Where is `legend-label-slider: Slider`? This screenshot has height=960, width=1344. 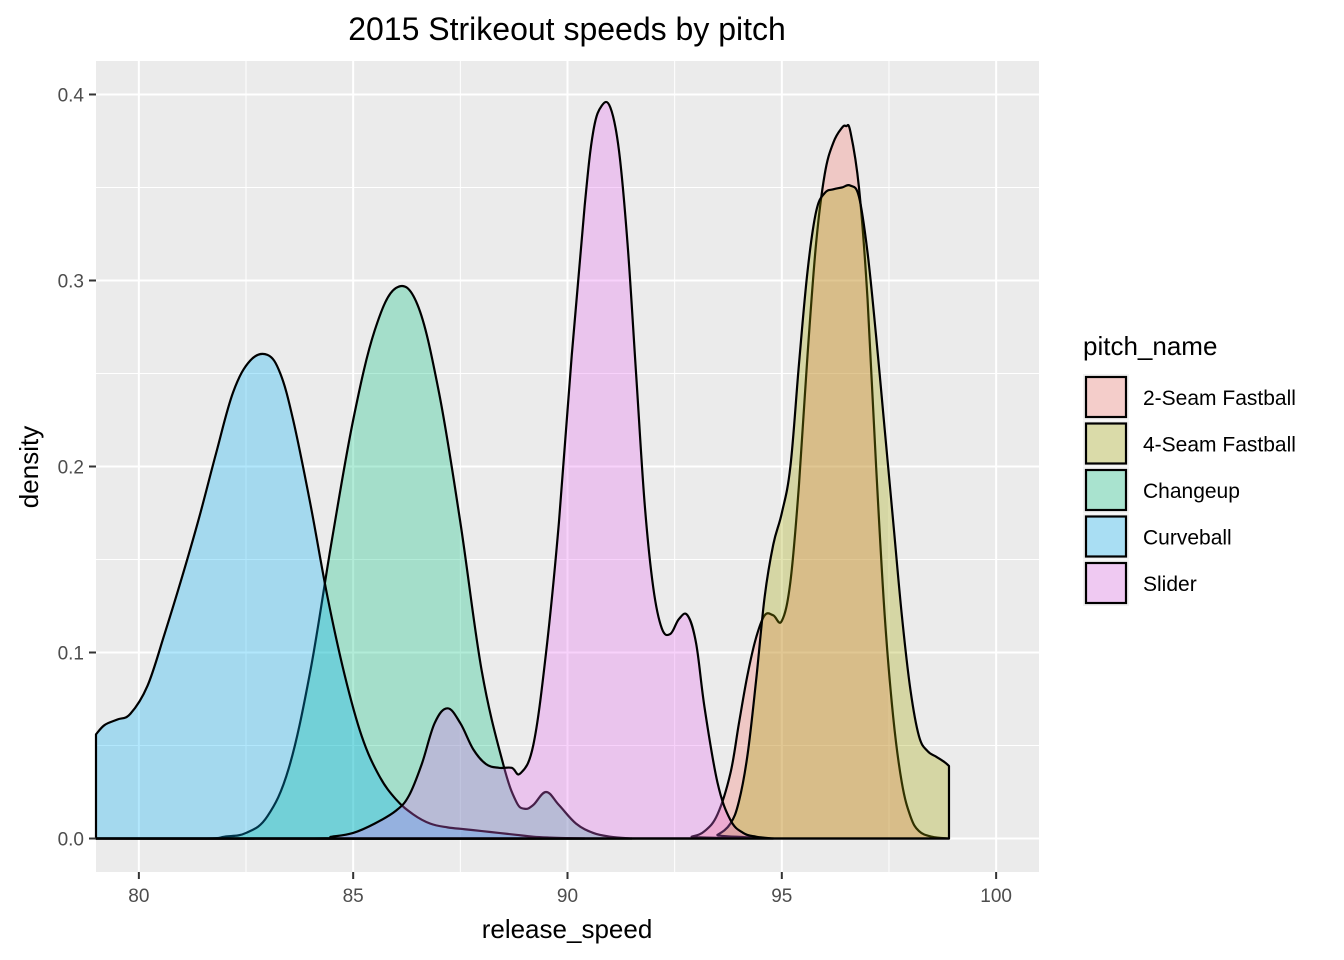
legend-label-slider: Slider is located at coordinates (1170, 584).